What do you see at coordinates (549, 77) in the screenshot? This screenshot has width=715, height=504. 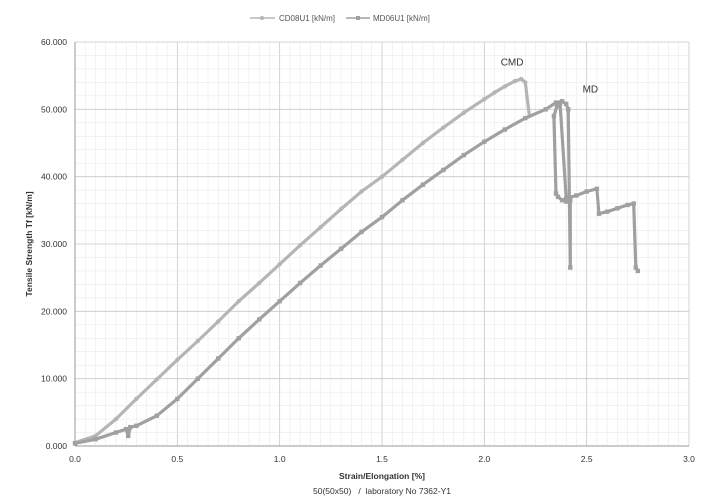 I see `annotations: CMD MD` at bounding box center [549, 77].